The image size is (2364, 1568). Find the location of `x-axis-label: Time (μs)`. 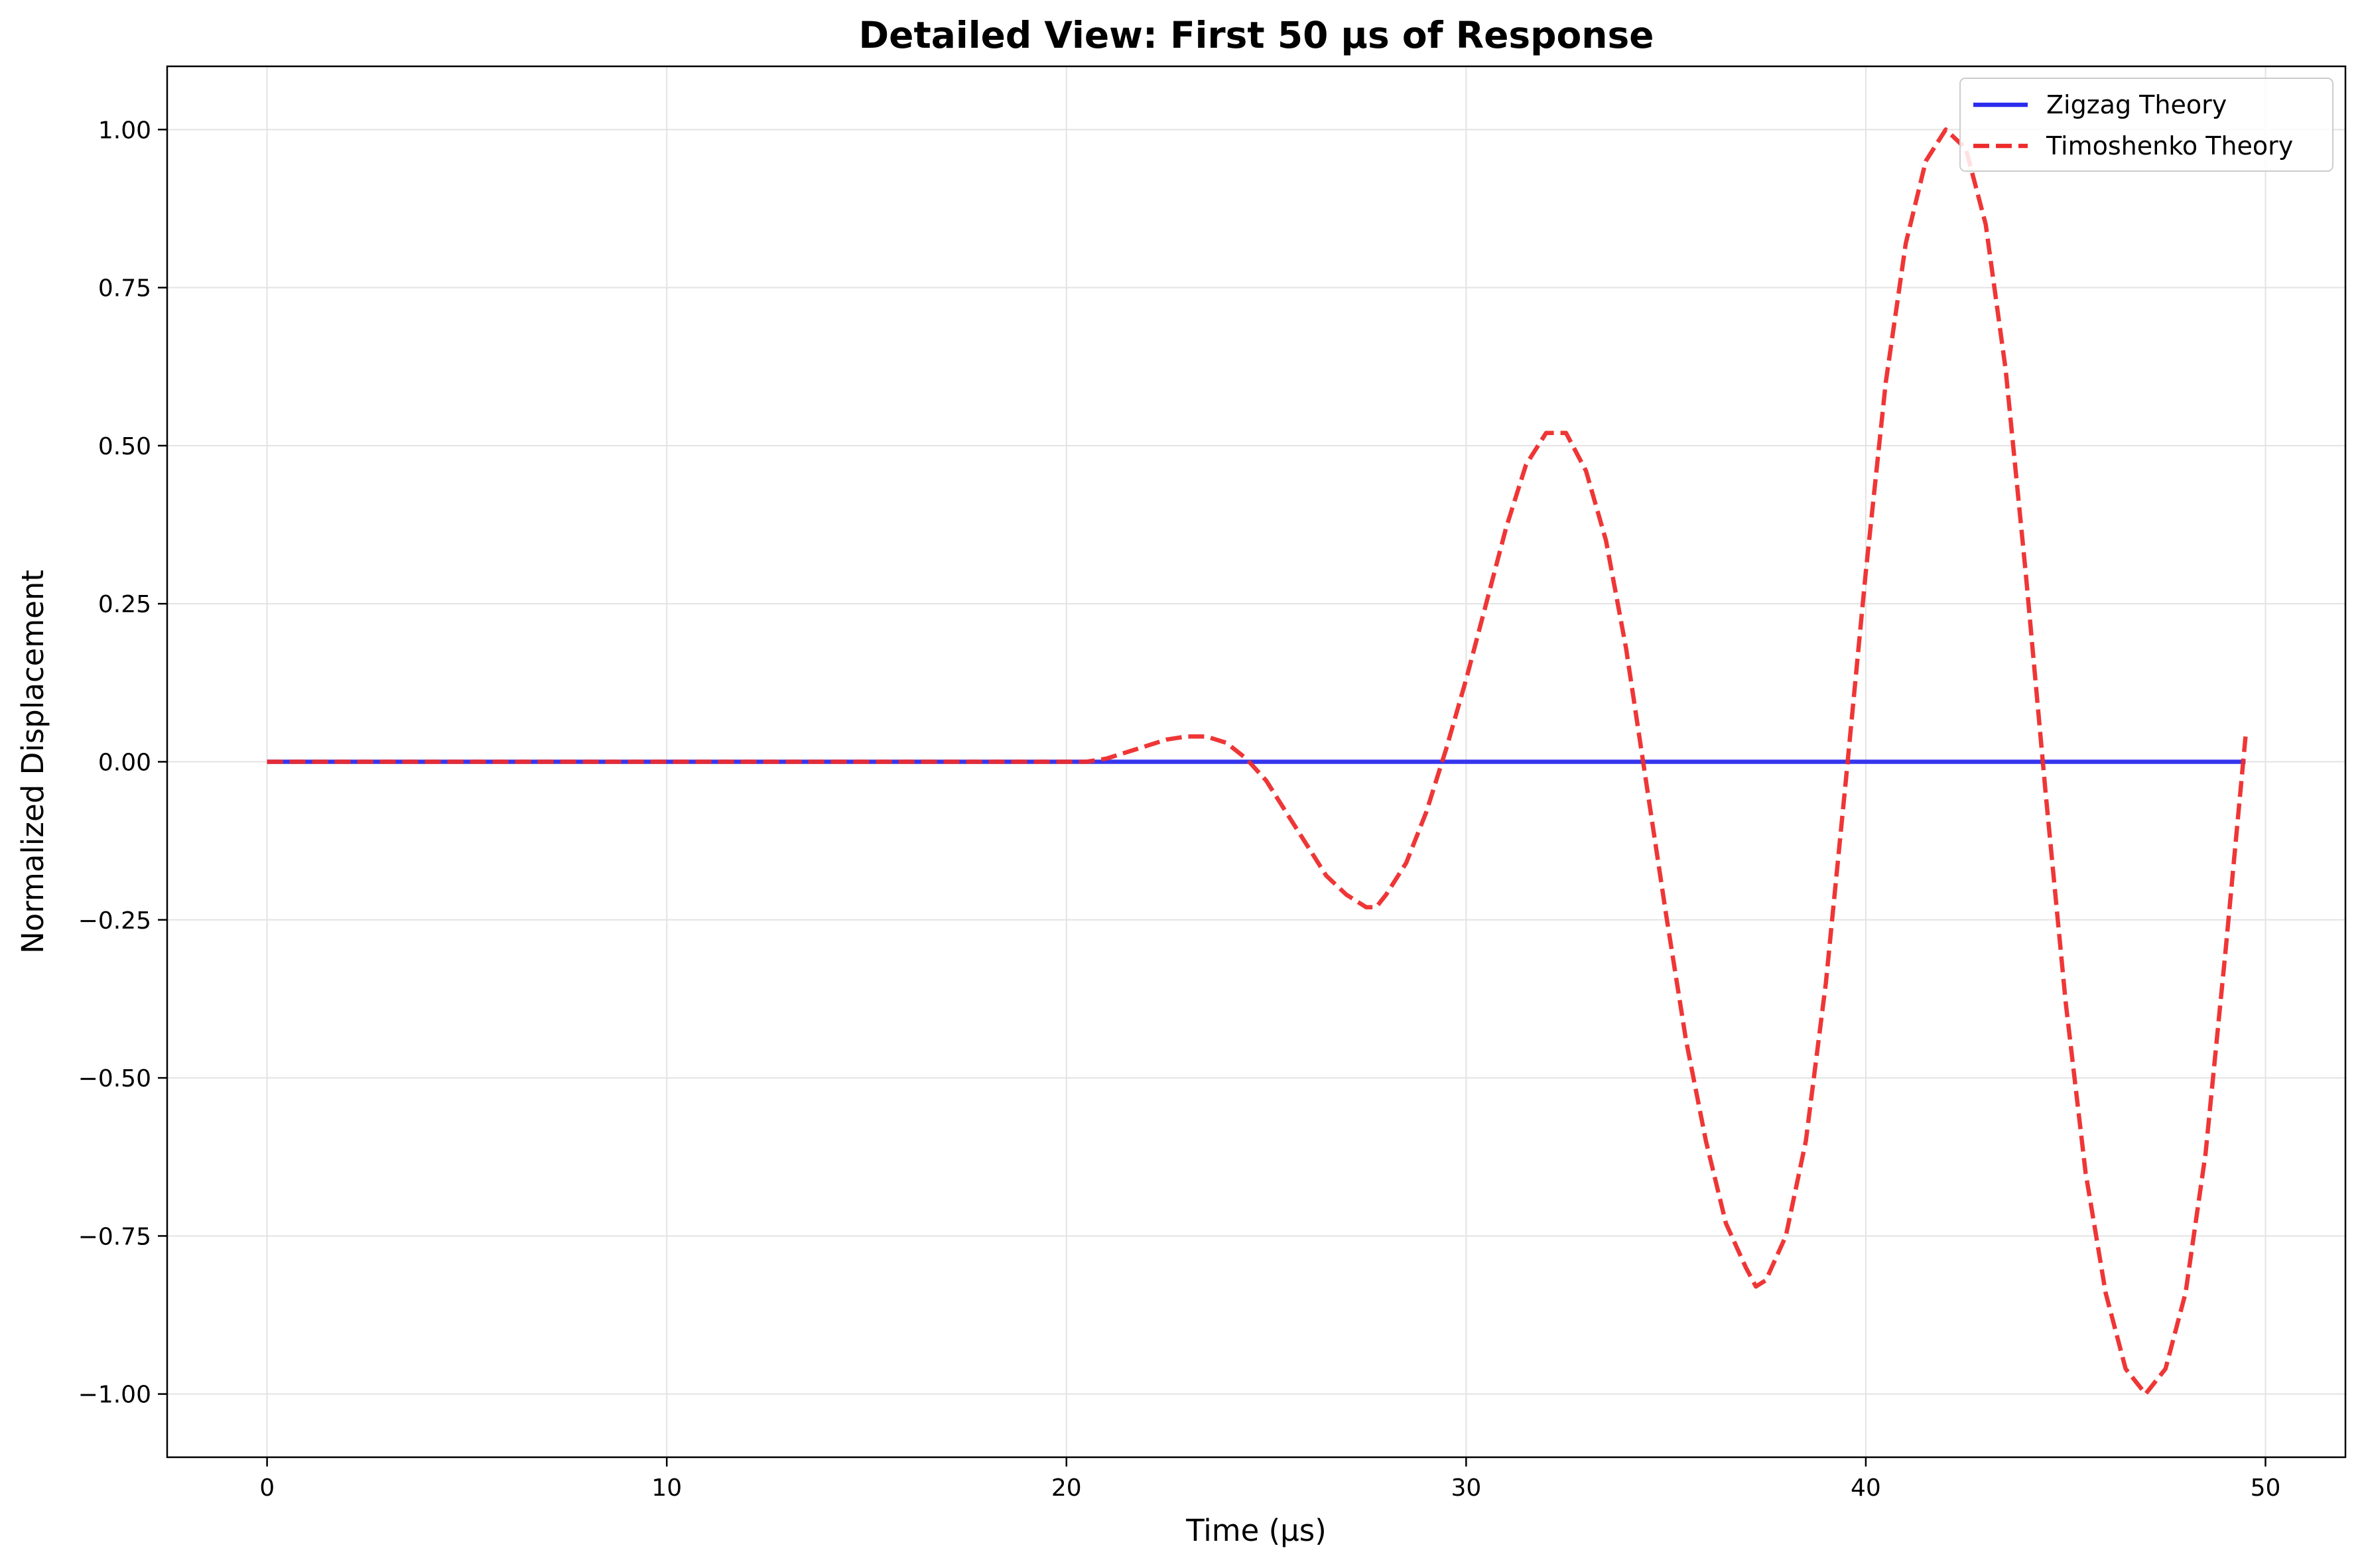

x-axis-label: Time (μs) is located at coordinates (1256, 1531).